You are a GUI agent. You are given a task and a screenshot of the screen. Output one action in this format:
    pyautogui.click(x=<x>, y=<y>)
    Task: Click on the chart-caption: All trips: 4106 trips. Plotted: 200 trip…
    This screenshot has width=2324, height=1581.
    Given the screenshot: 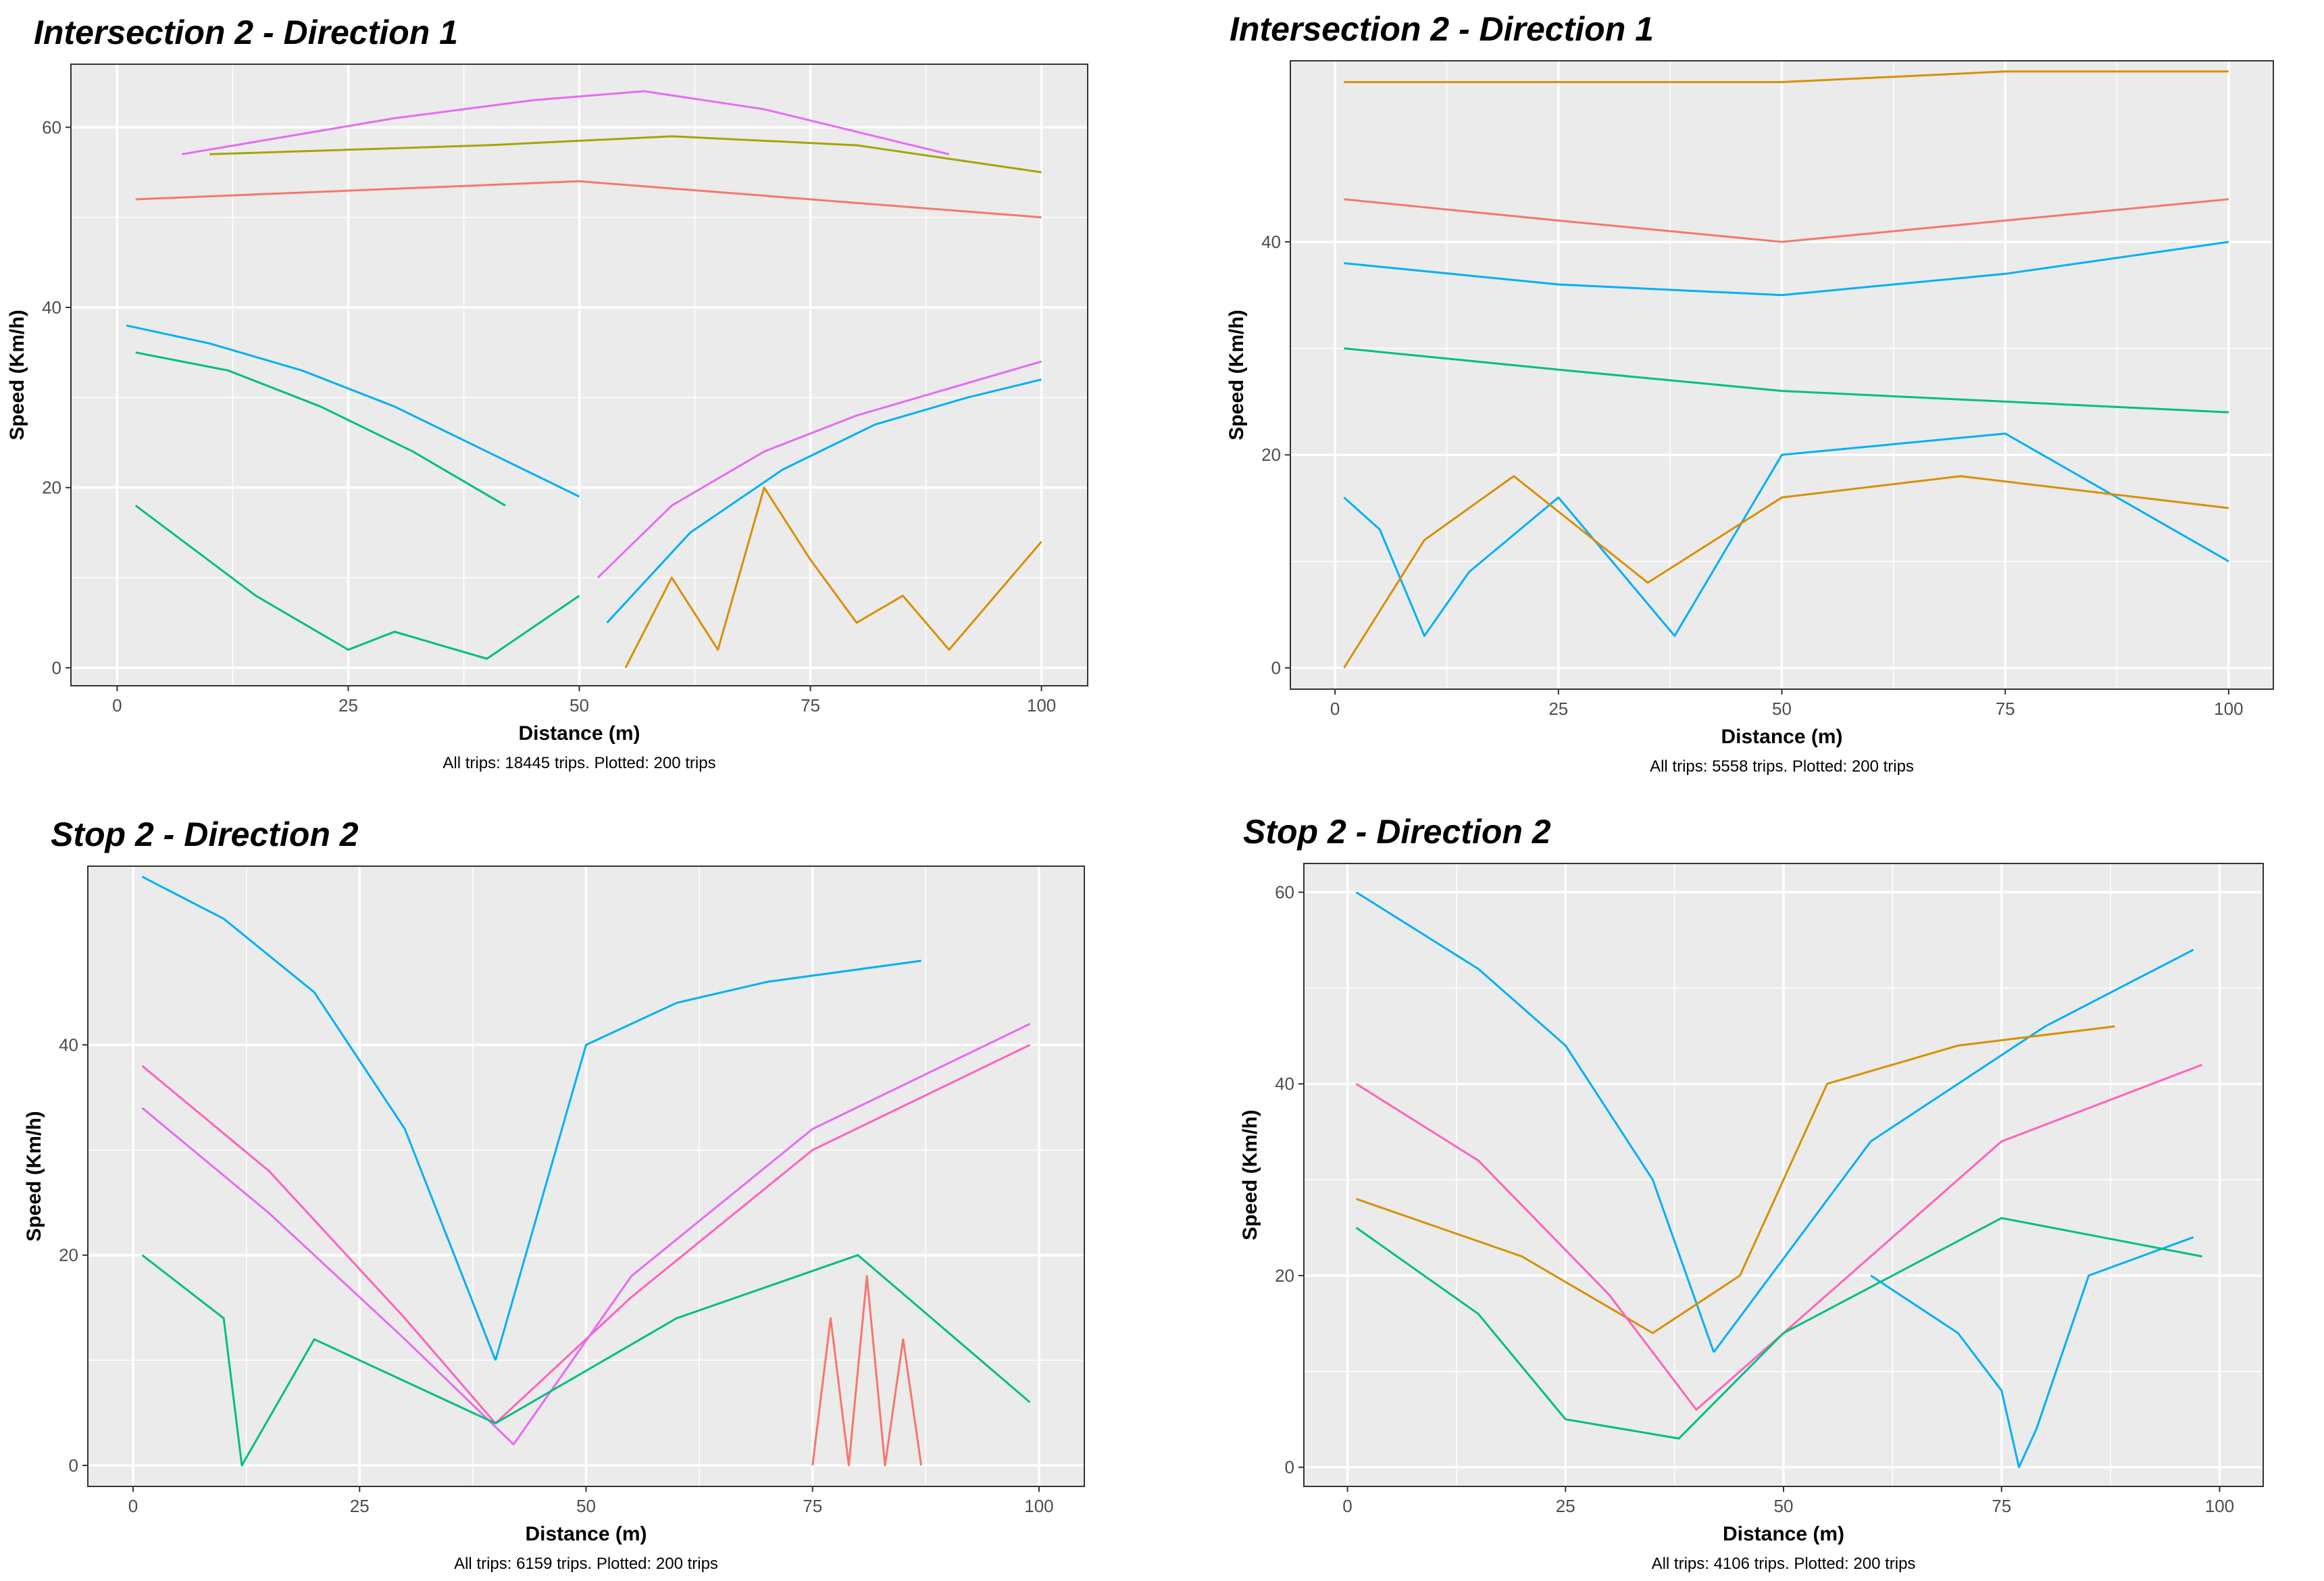 What is the action you would take?
    pyautogui.click(x=1784, y=1564)
    